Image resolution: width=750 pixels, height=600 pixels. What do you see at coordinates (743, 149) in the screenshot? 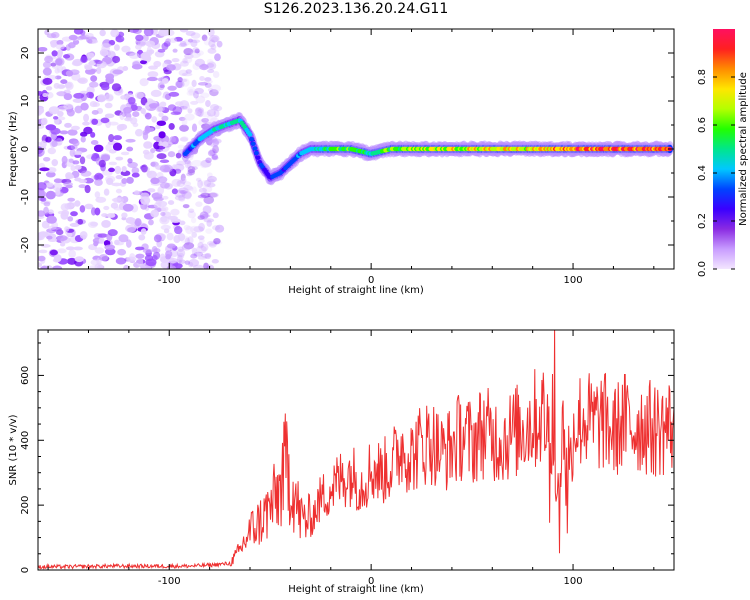
I see `colorbar-label: Normalized spectral amplitude` at bounding box center [743, 149].